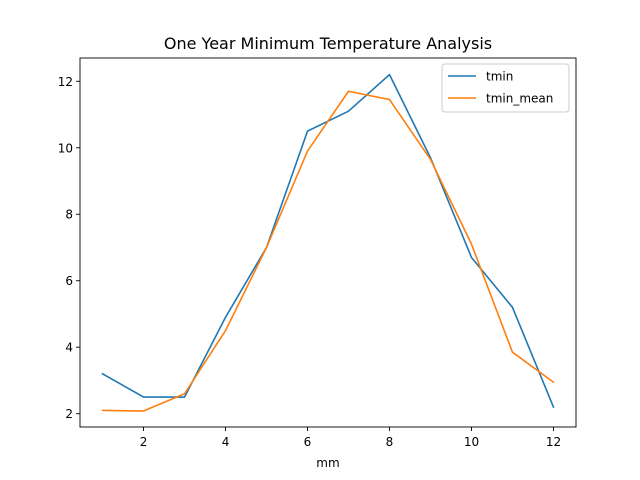 The width and height of the screenshot is (640, 480). Describe the element at coordinates (69, 215) in the screenshot. I see `y-tick-label: 8` at that location.